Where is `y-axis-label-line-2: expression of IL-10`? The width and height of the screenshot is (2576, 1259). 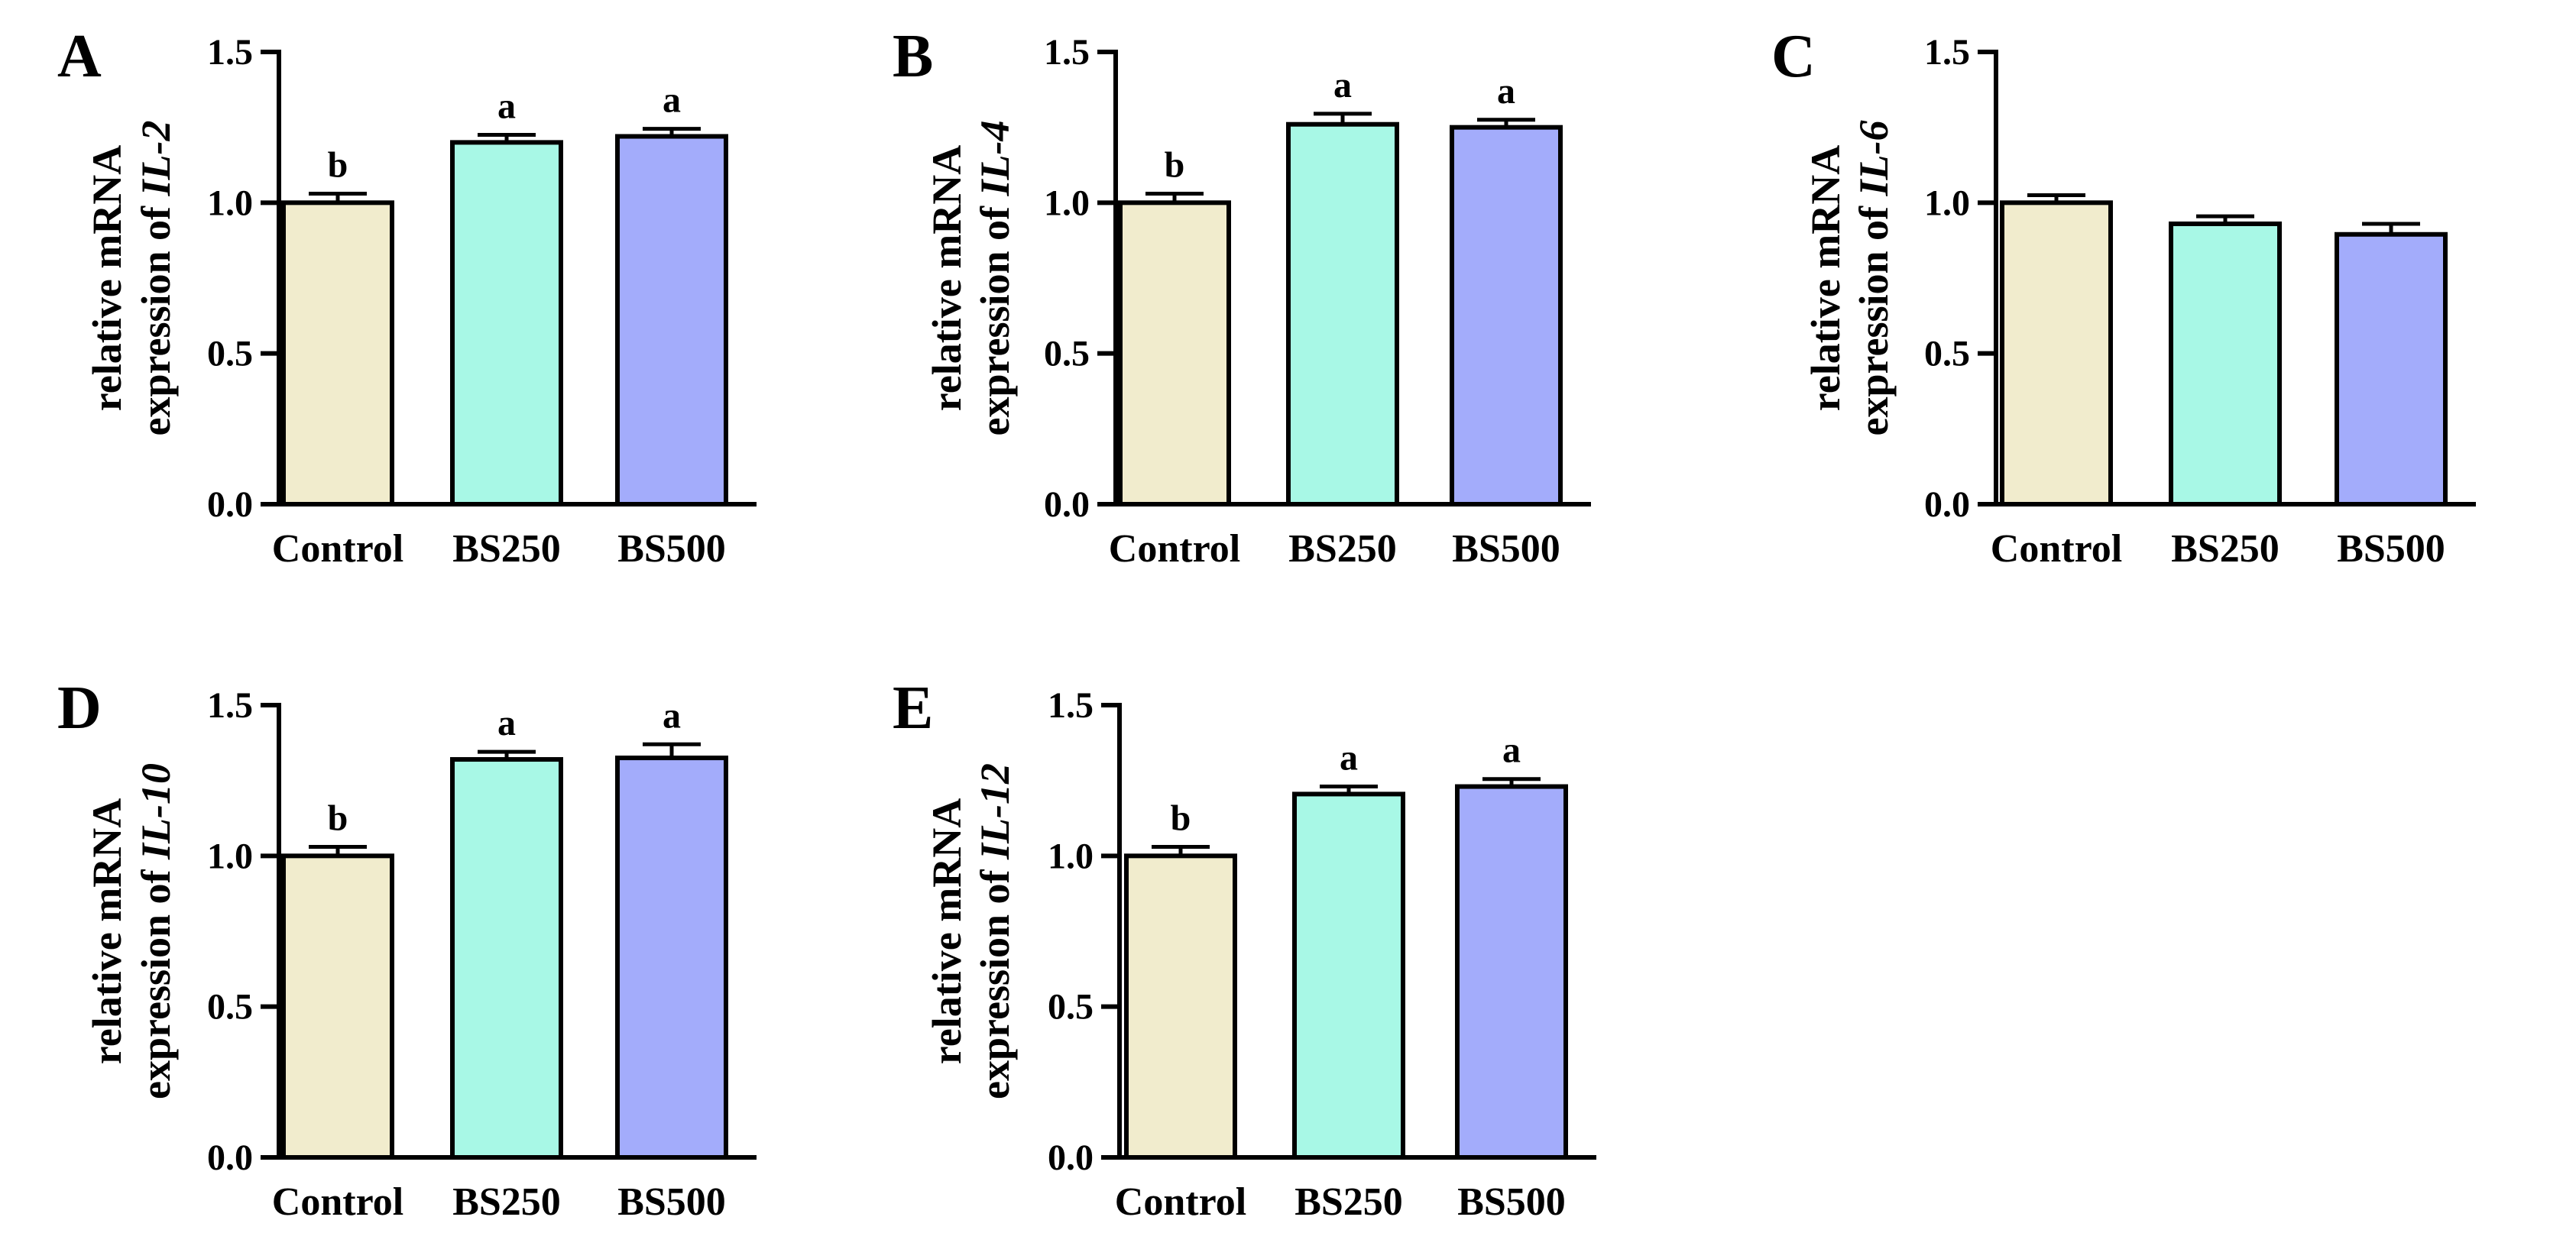 y-axis-label-line-2: expression of IL-10 is located at coordinates (156, 931).